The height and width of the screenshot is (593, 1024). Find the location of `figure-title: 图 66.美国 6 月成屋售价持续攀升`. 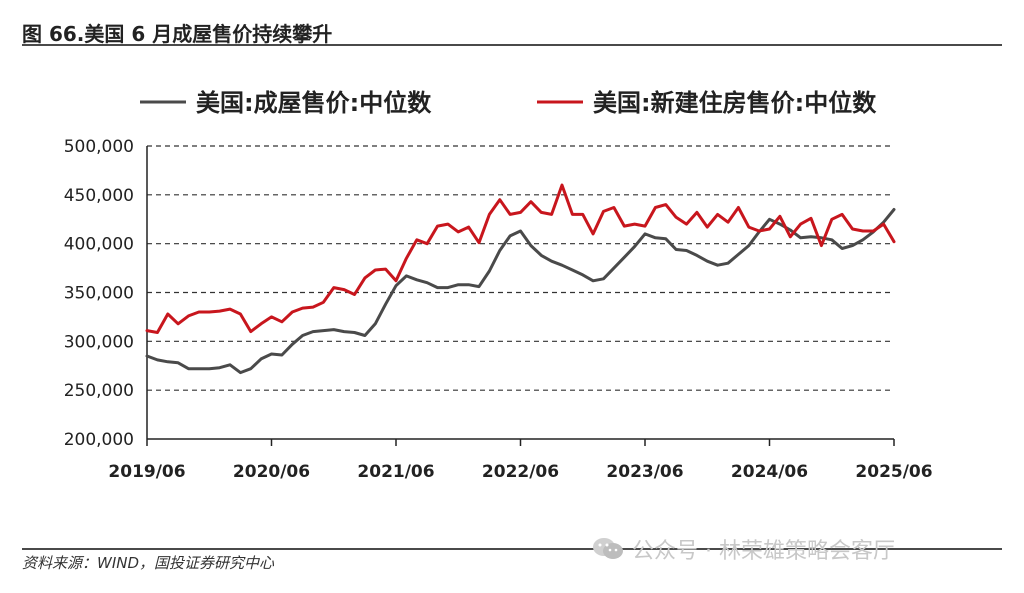

figure-title: 图 66.美国 6 月成屋售价持续攀升 is located at coordinates (177, 34).